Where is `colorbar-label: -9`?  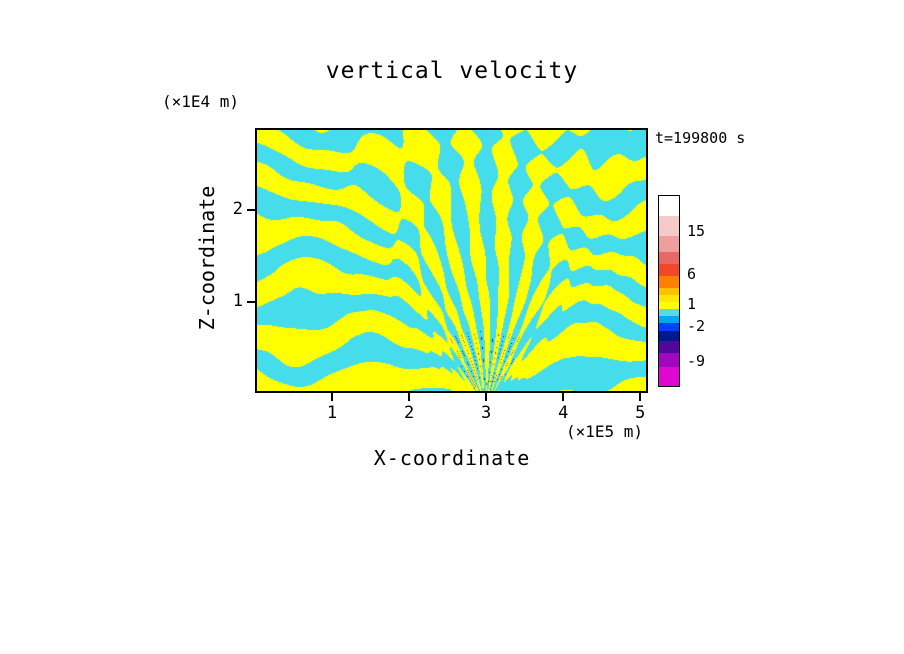 colorbar-label: -9 is located at coordinates (696, 361).